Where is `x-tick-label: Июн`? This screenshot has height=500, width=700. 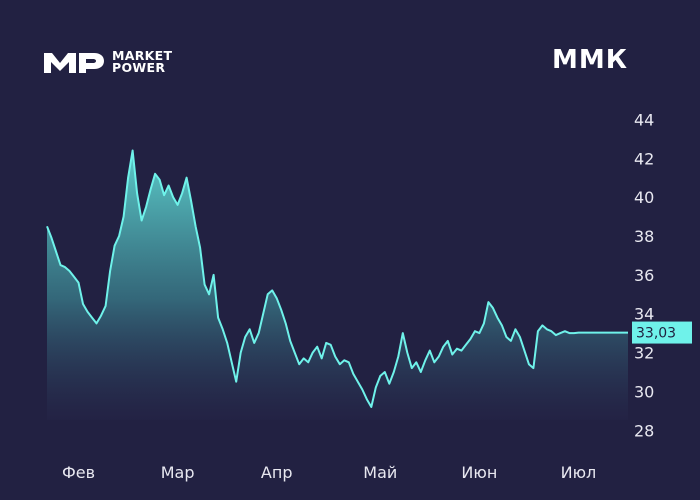 x-tick-label: Июн is located at coordinates (479, 472).